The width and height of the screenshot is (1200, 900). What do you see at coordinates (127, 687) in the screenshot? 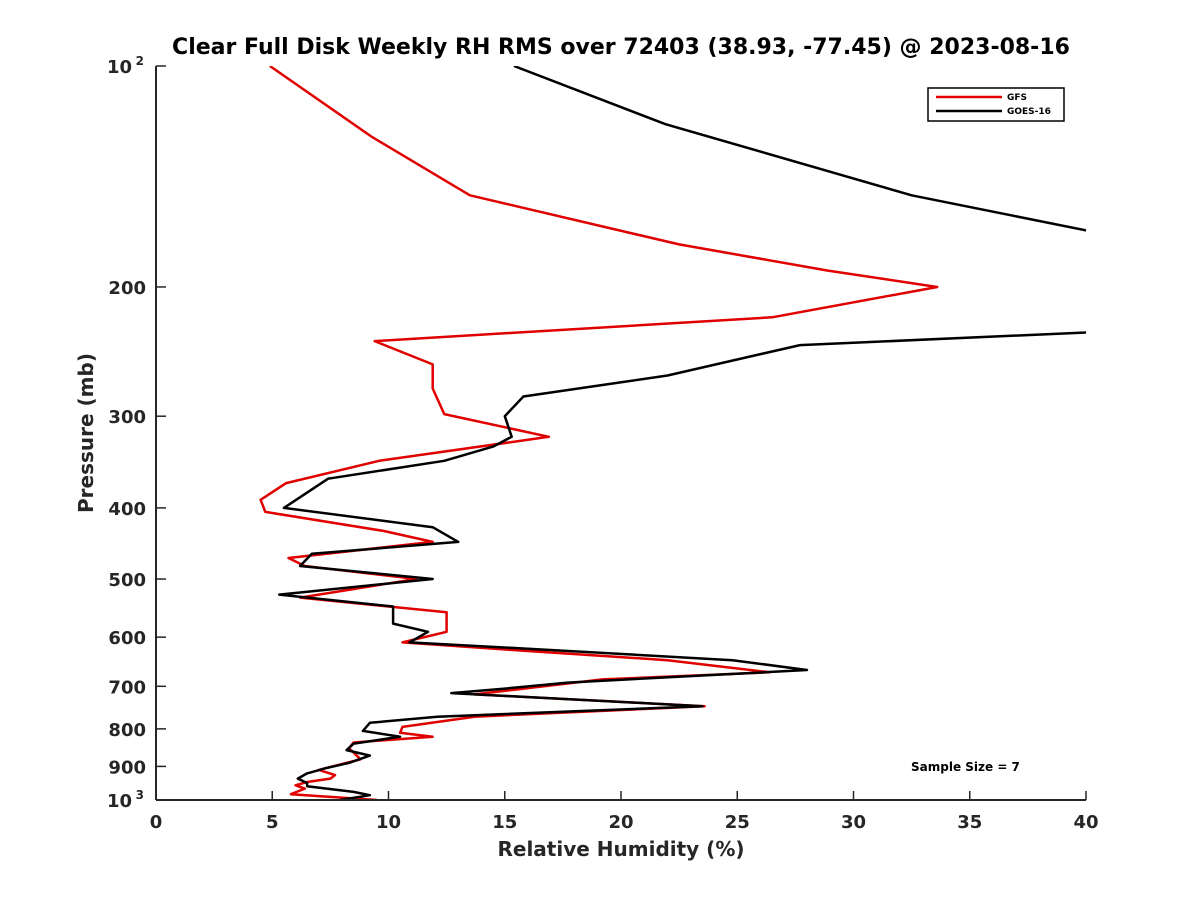
I see `y-tick-label: 700` at bounding box center [127, 687].